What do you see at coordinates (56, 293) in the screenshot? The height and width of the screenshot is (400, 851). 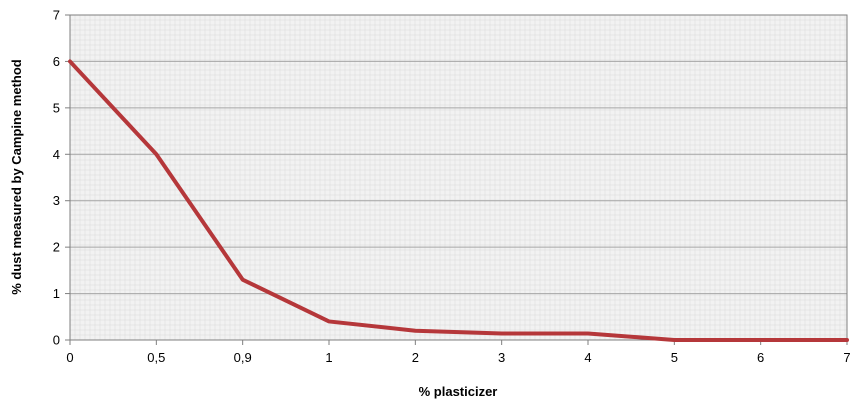 I see `y-tick-label: 1` at bounding box center [56, 293].